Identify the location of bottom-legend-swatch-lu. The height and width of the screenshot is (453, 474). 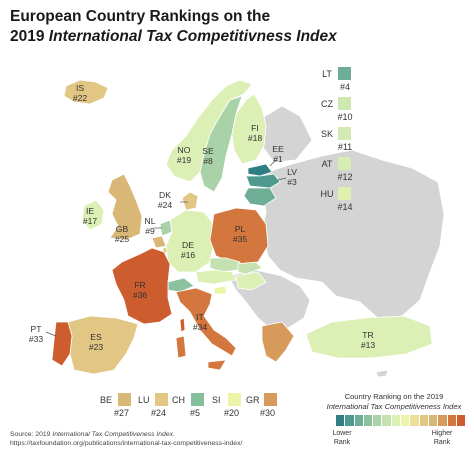
(161, 399).